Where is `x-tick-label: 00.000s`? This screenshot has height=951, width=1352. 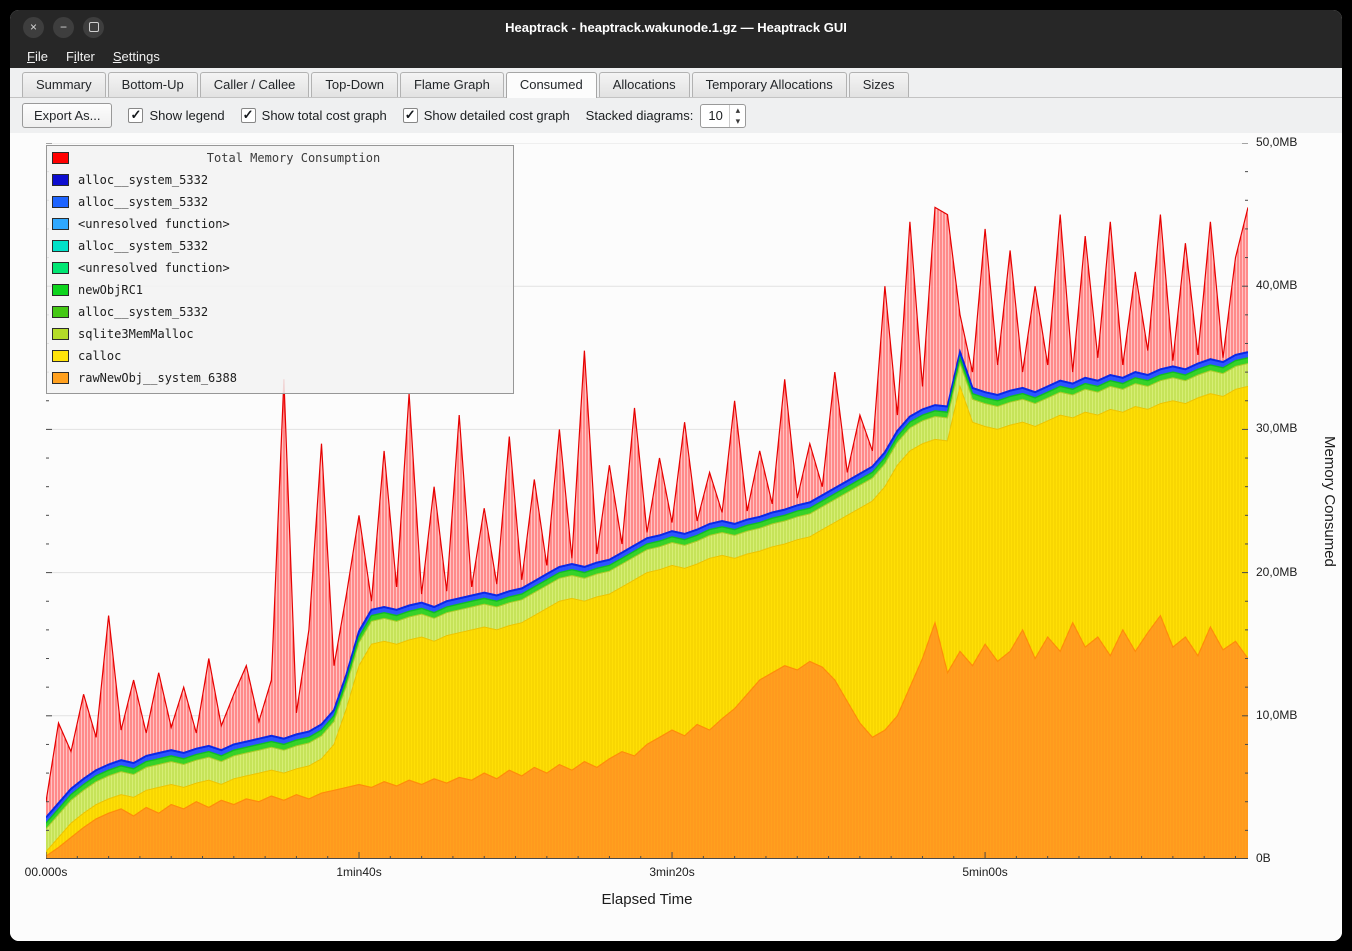
x-tick-label: 00.000s is located at coordinates (46, 872).